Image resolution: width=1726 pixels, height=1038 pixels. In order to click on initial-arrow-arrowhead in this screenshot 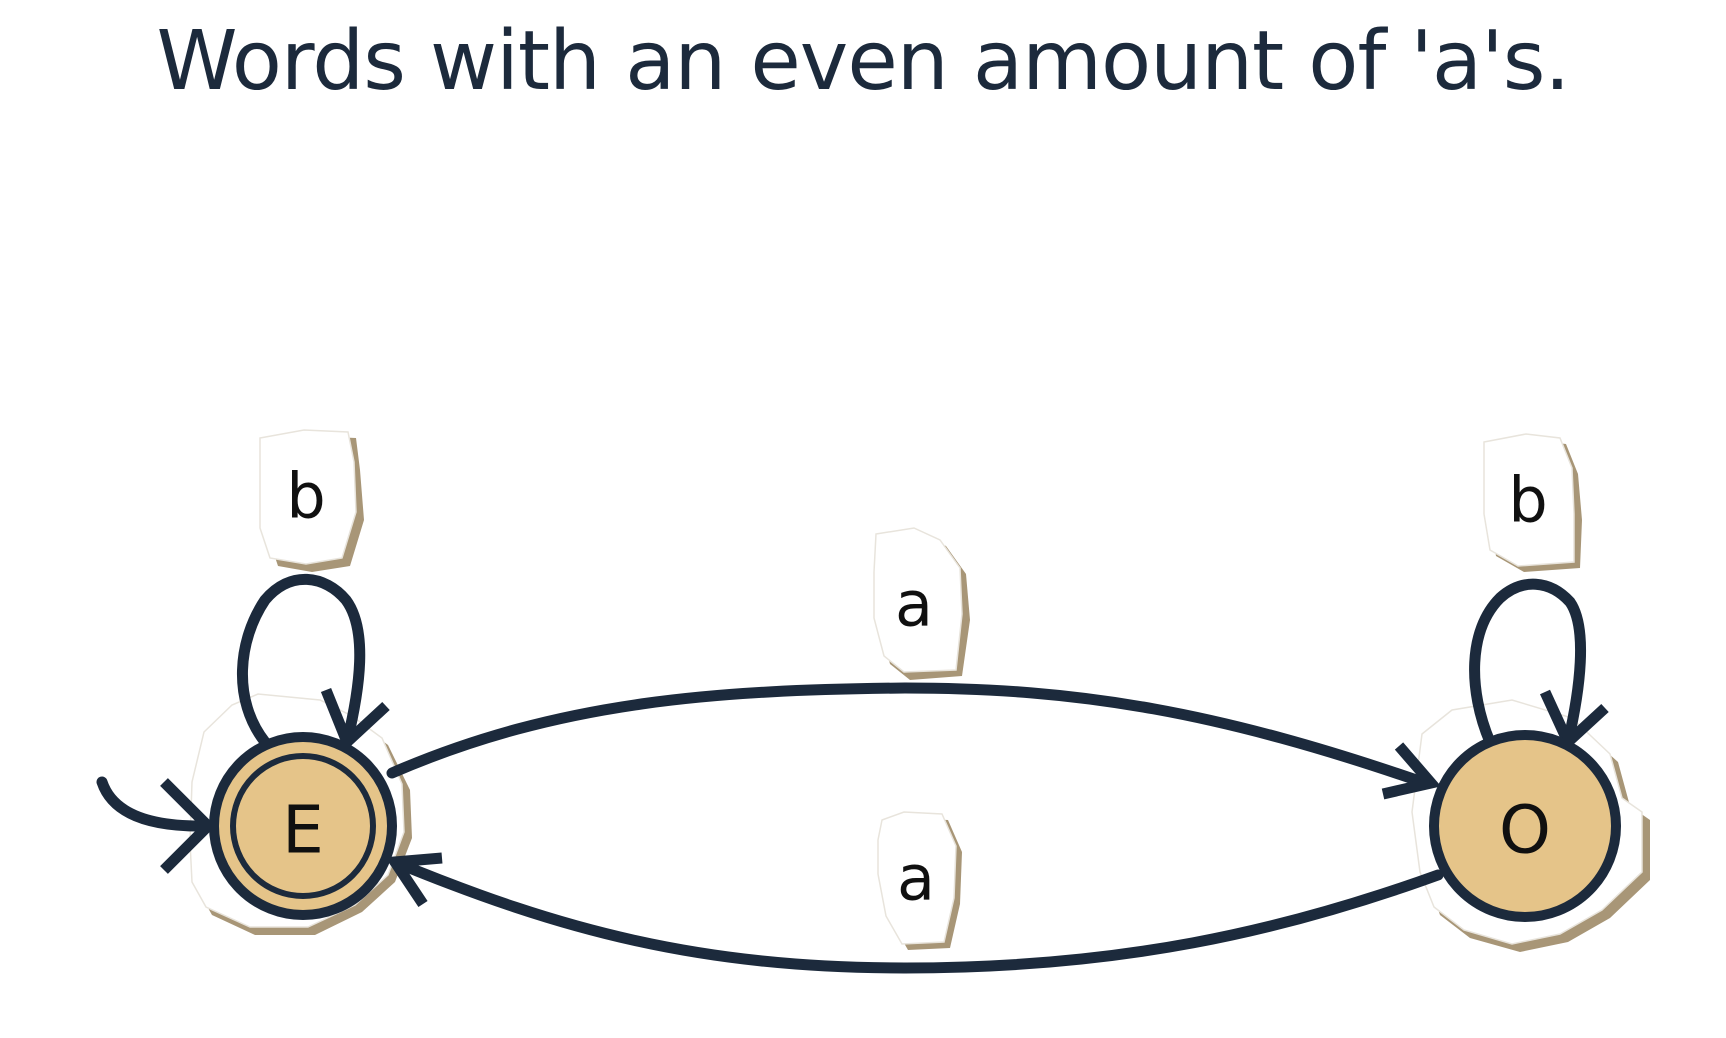, I will do `click(188, 826)`.